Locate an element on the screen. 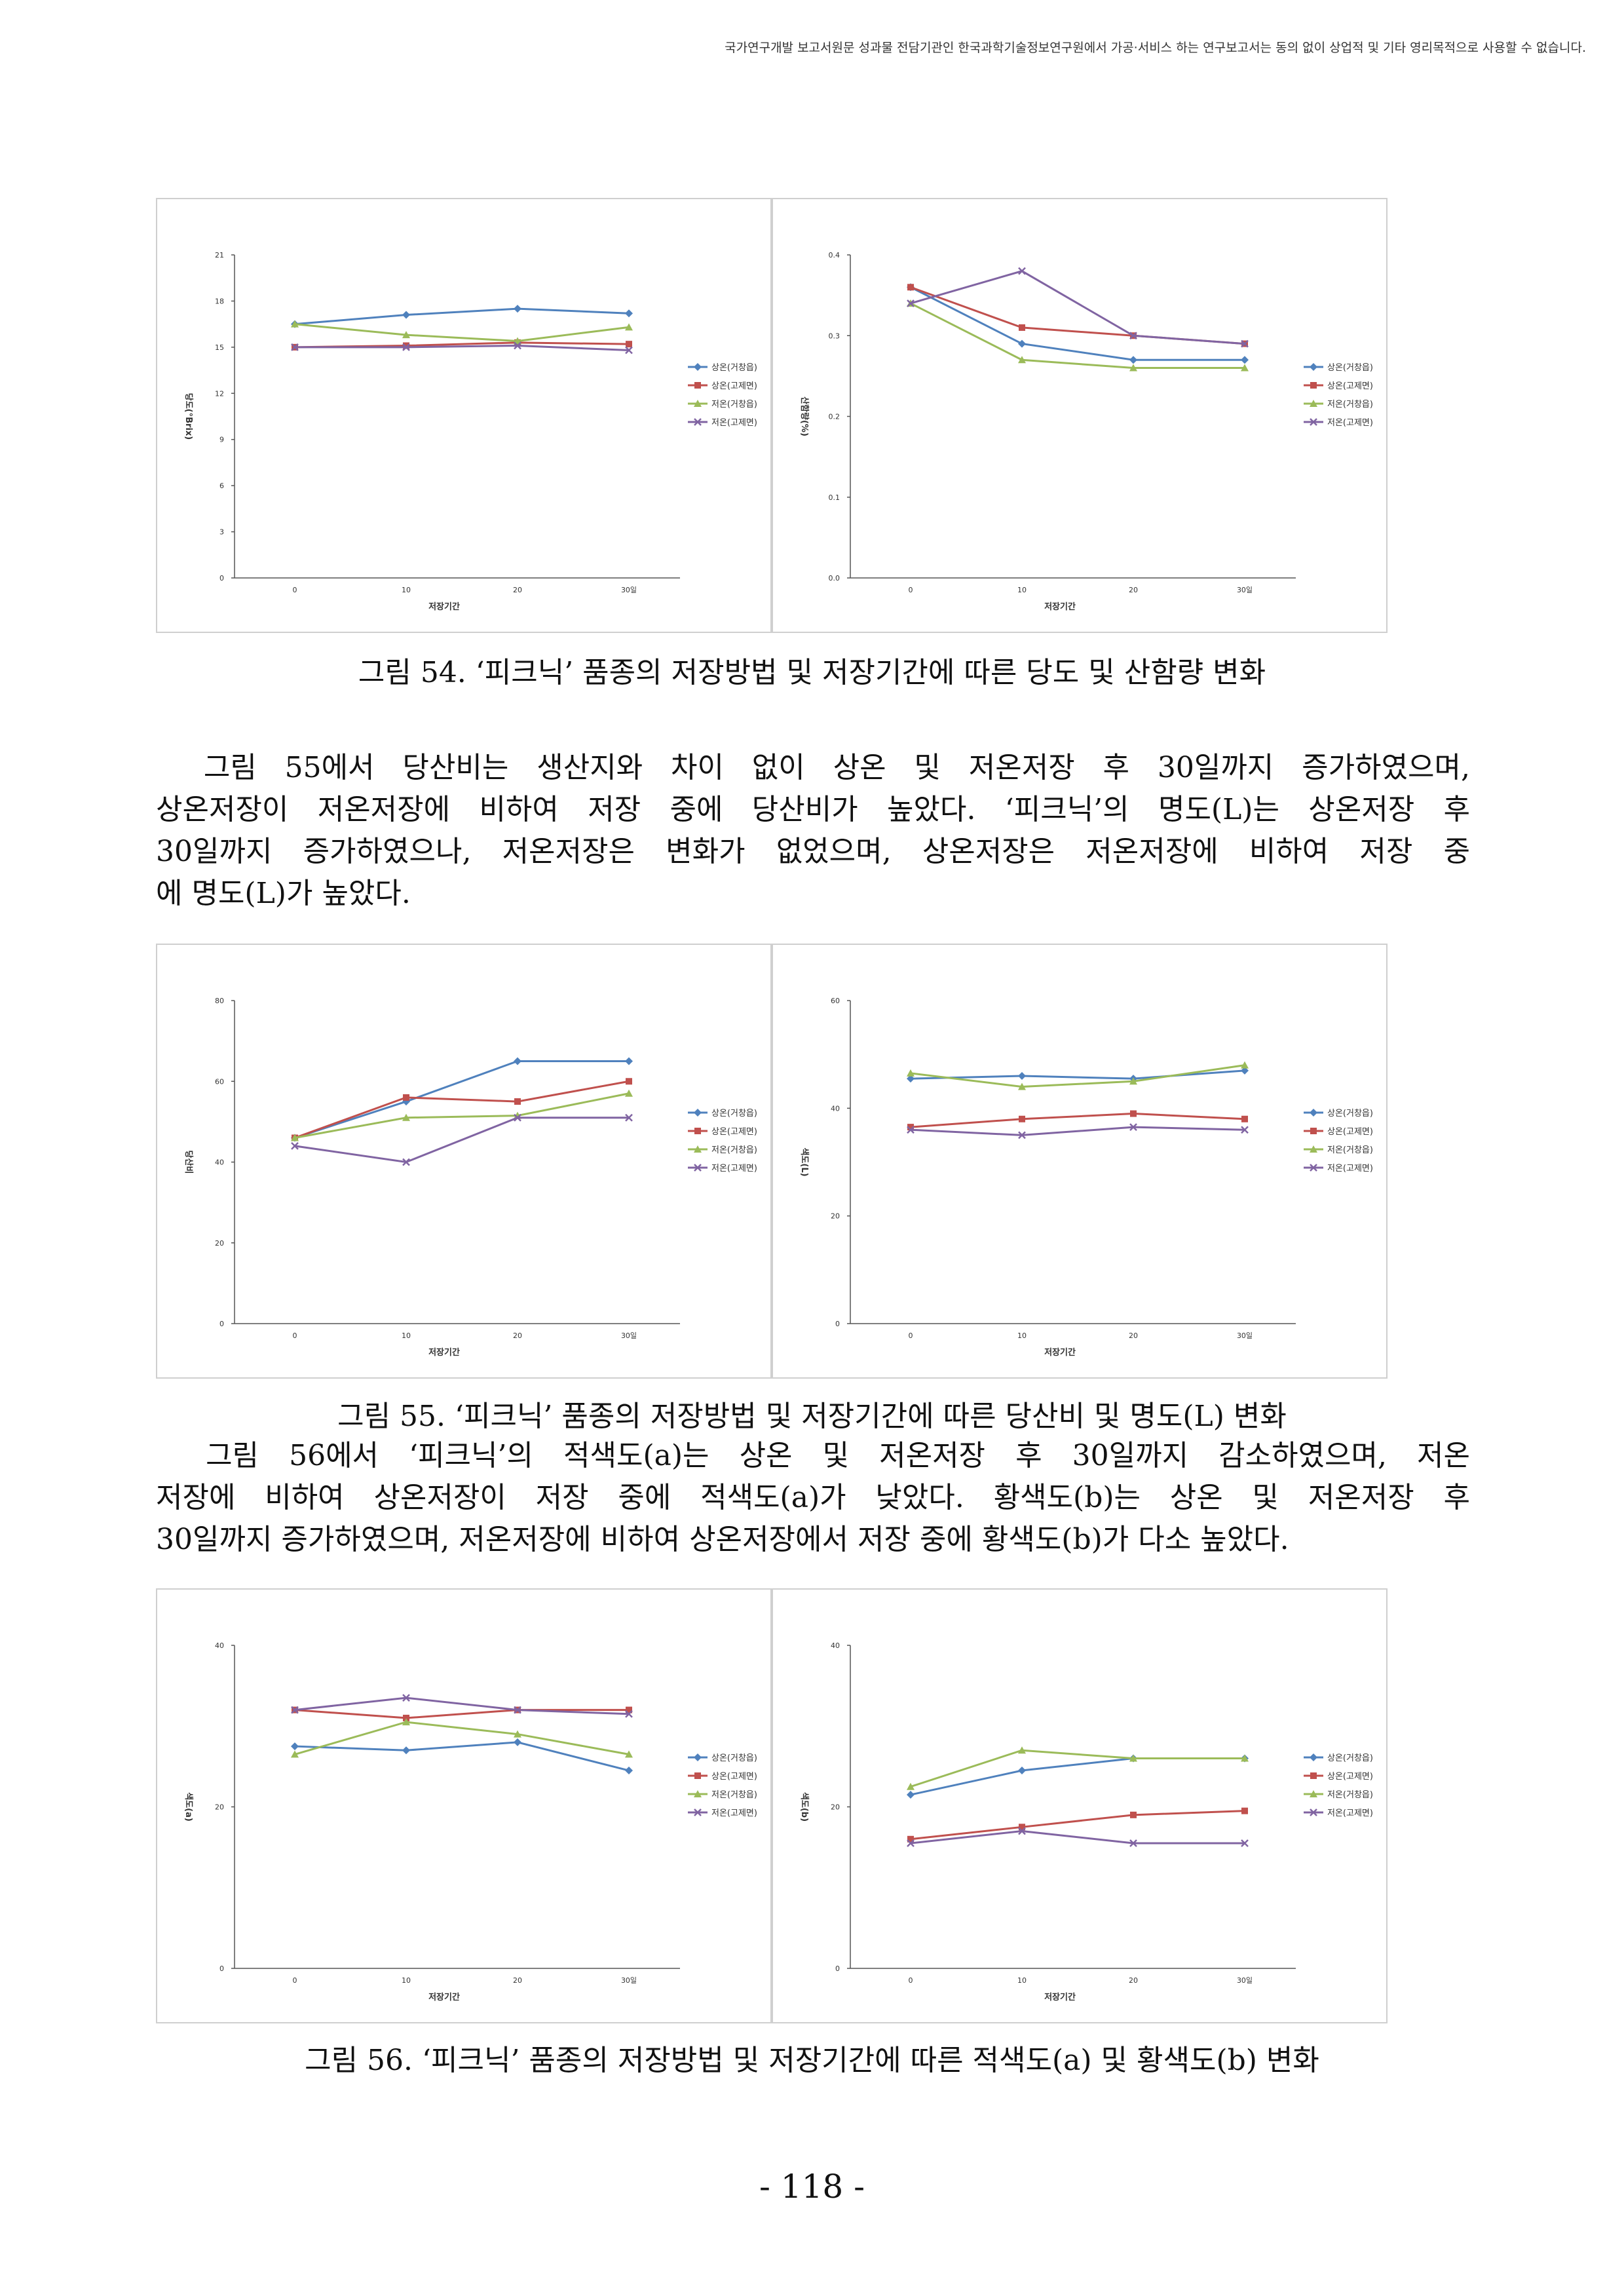  legend-label: 저온(거창읍) is located at coordinates (1350, 1795).